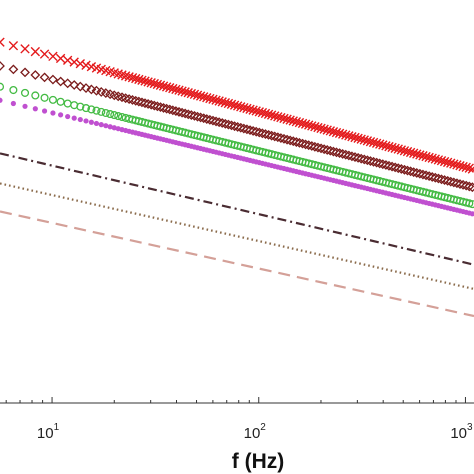 This screenshot has height=474, width=474. What do you see at coordinates (48, 432) in the screenshot?
I see `x-tick-label: 101` at bounding box center [48, 432].